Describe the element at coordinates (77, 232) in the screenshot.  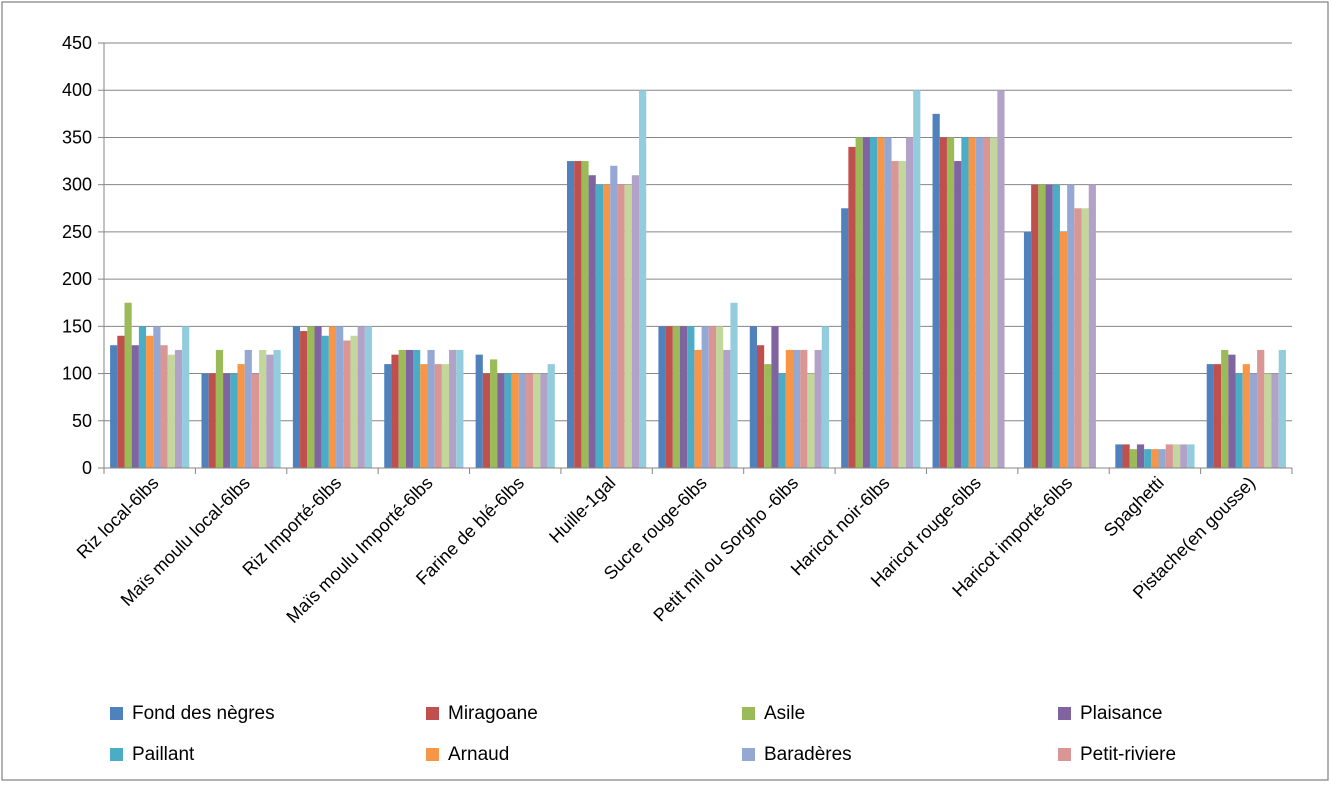
I see `y-tick-label: 250` at that location.